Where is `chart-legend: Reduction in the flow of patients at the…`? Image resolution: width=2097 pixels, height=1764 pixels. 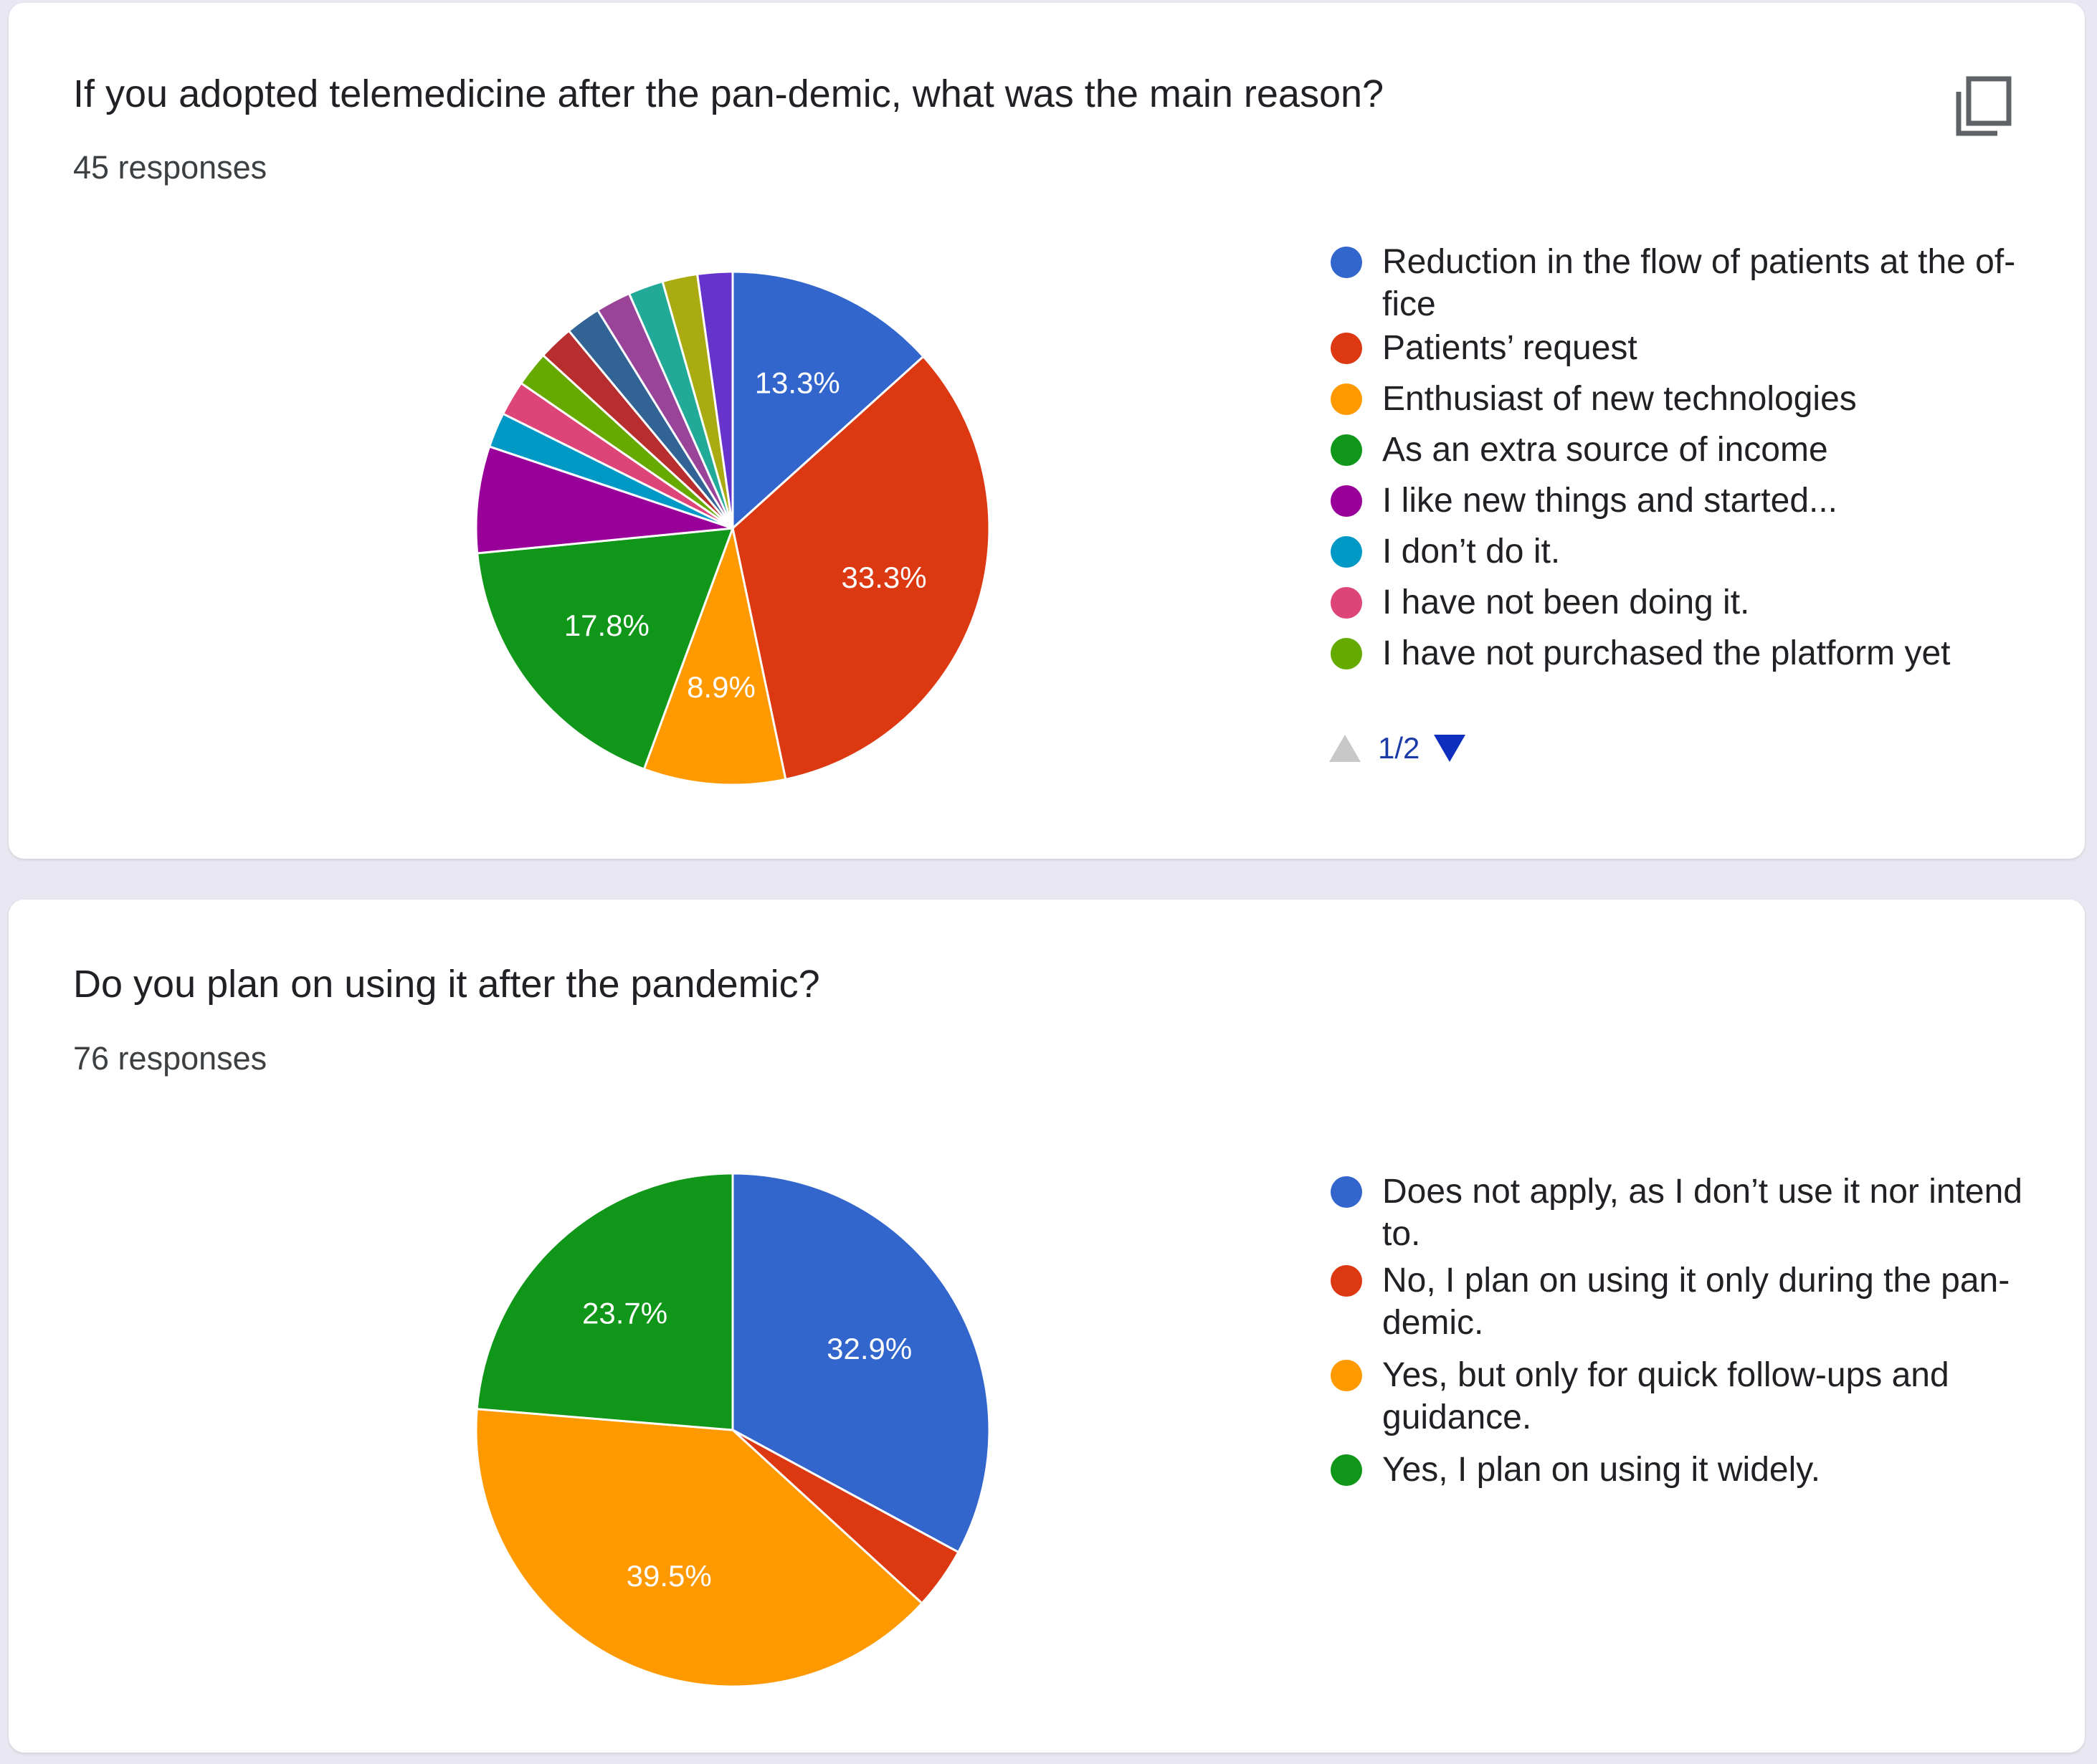
chart-legend: Reduction in the flow of patients at the… is located at coordinates (1679, 458).